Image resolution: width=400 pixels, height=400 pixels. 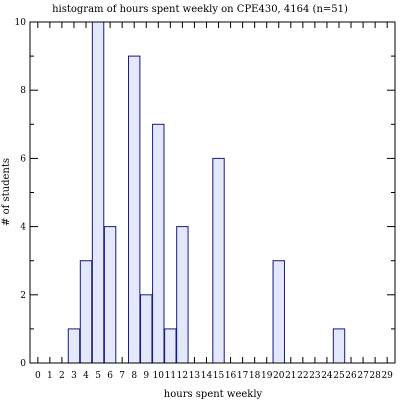 What do you see at coordinates (146, 376) in the screenshot?
I see `x-tick-label-9: 9` at bounding box center [146, 376].